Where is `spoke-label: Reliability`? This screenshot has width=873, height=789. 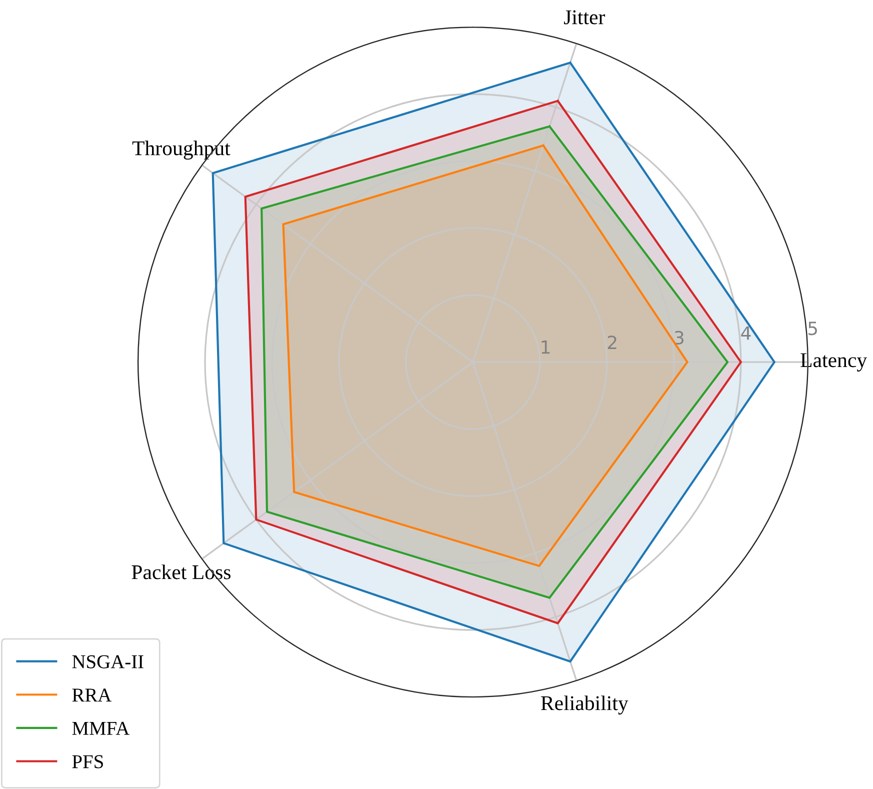 spoke-label: Reliability is located at coordinates (584, 705).